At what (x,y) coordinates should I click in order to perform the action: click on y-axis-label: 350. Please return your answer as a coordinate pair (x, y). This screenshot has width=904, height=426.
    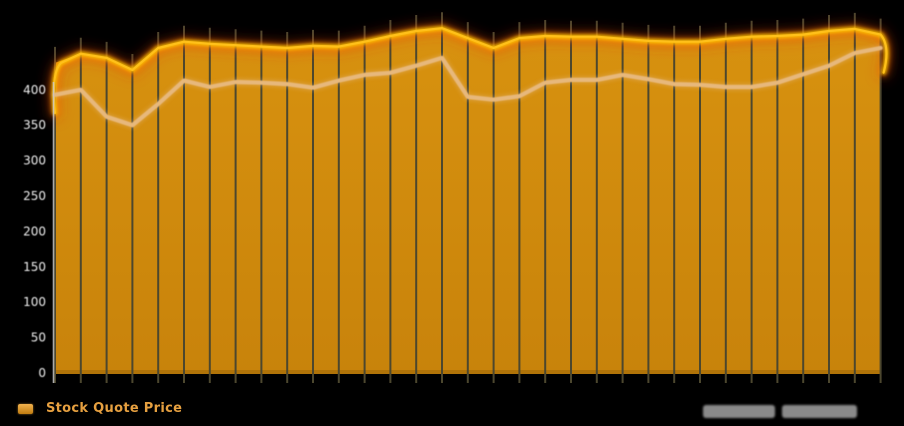
    Looking at the image, I should click on (34, 125).